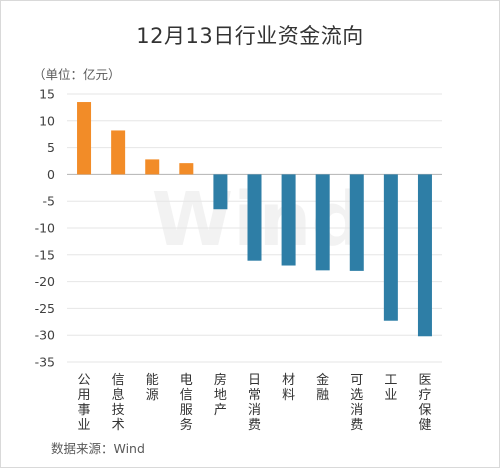 This screenshot has height=468, width=500. I want to click on x-category-label: 房地产, so click(220, 395).